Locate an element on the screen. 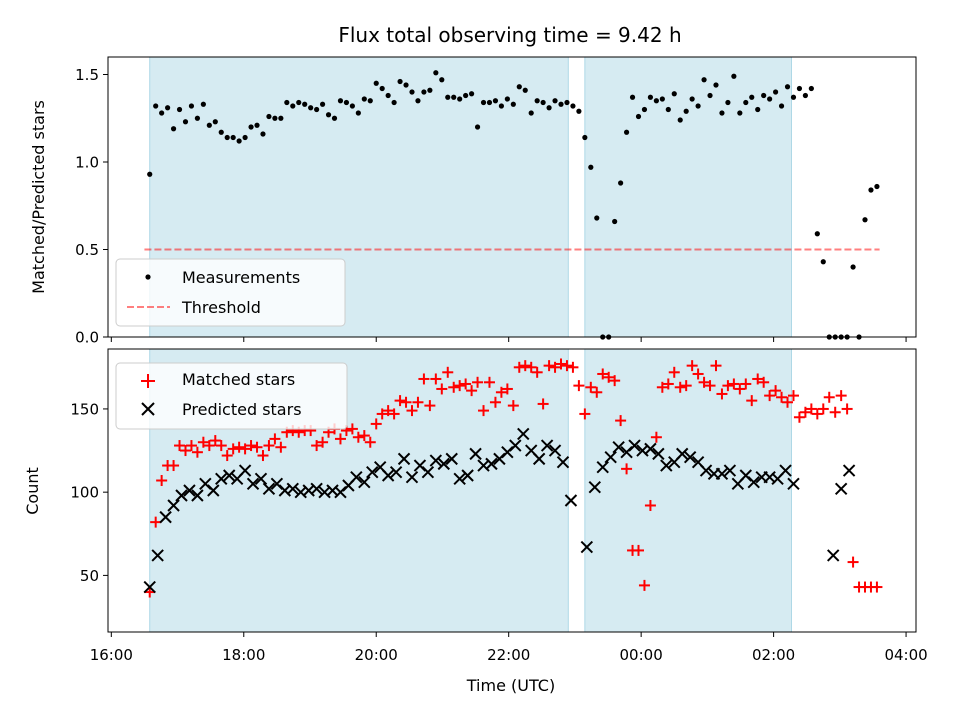  top-legend: Measurements Threshold is located at coordinates (230, 292).